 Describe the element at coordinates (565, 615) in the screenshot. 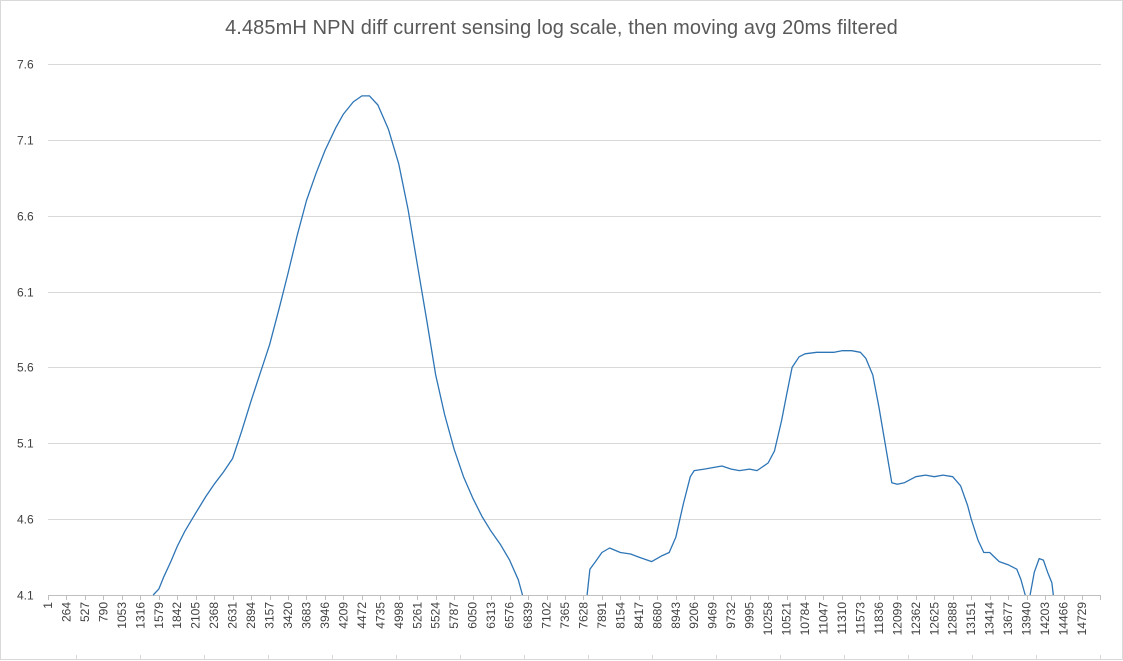

I see `x-tick-label: 7365` at that location.